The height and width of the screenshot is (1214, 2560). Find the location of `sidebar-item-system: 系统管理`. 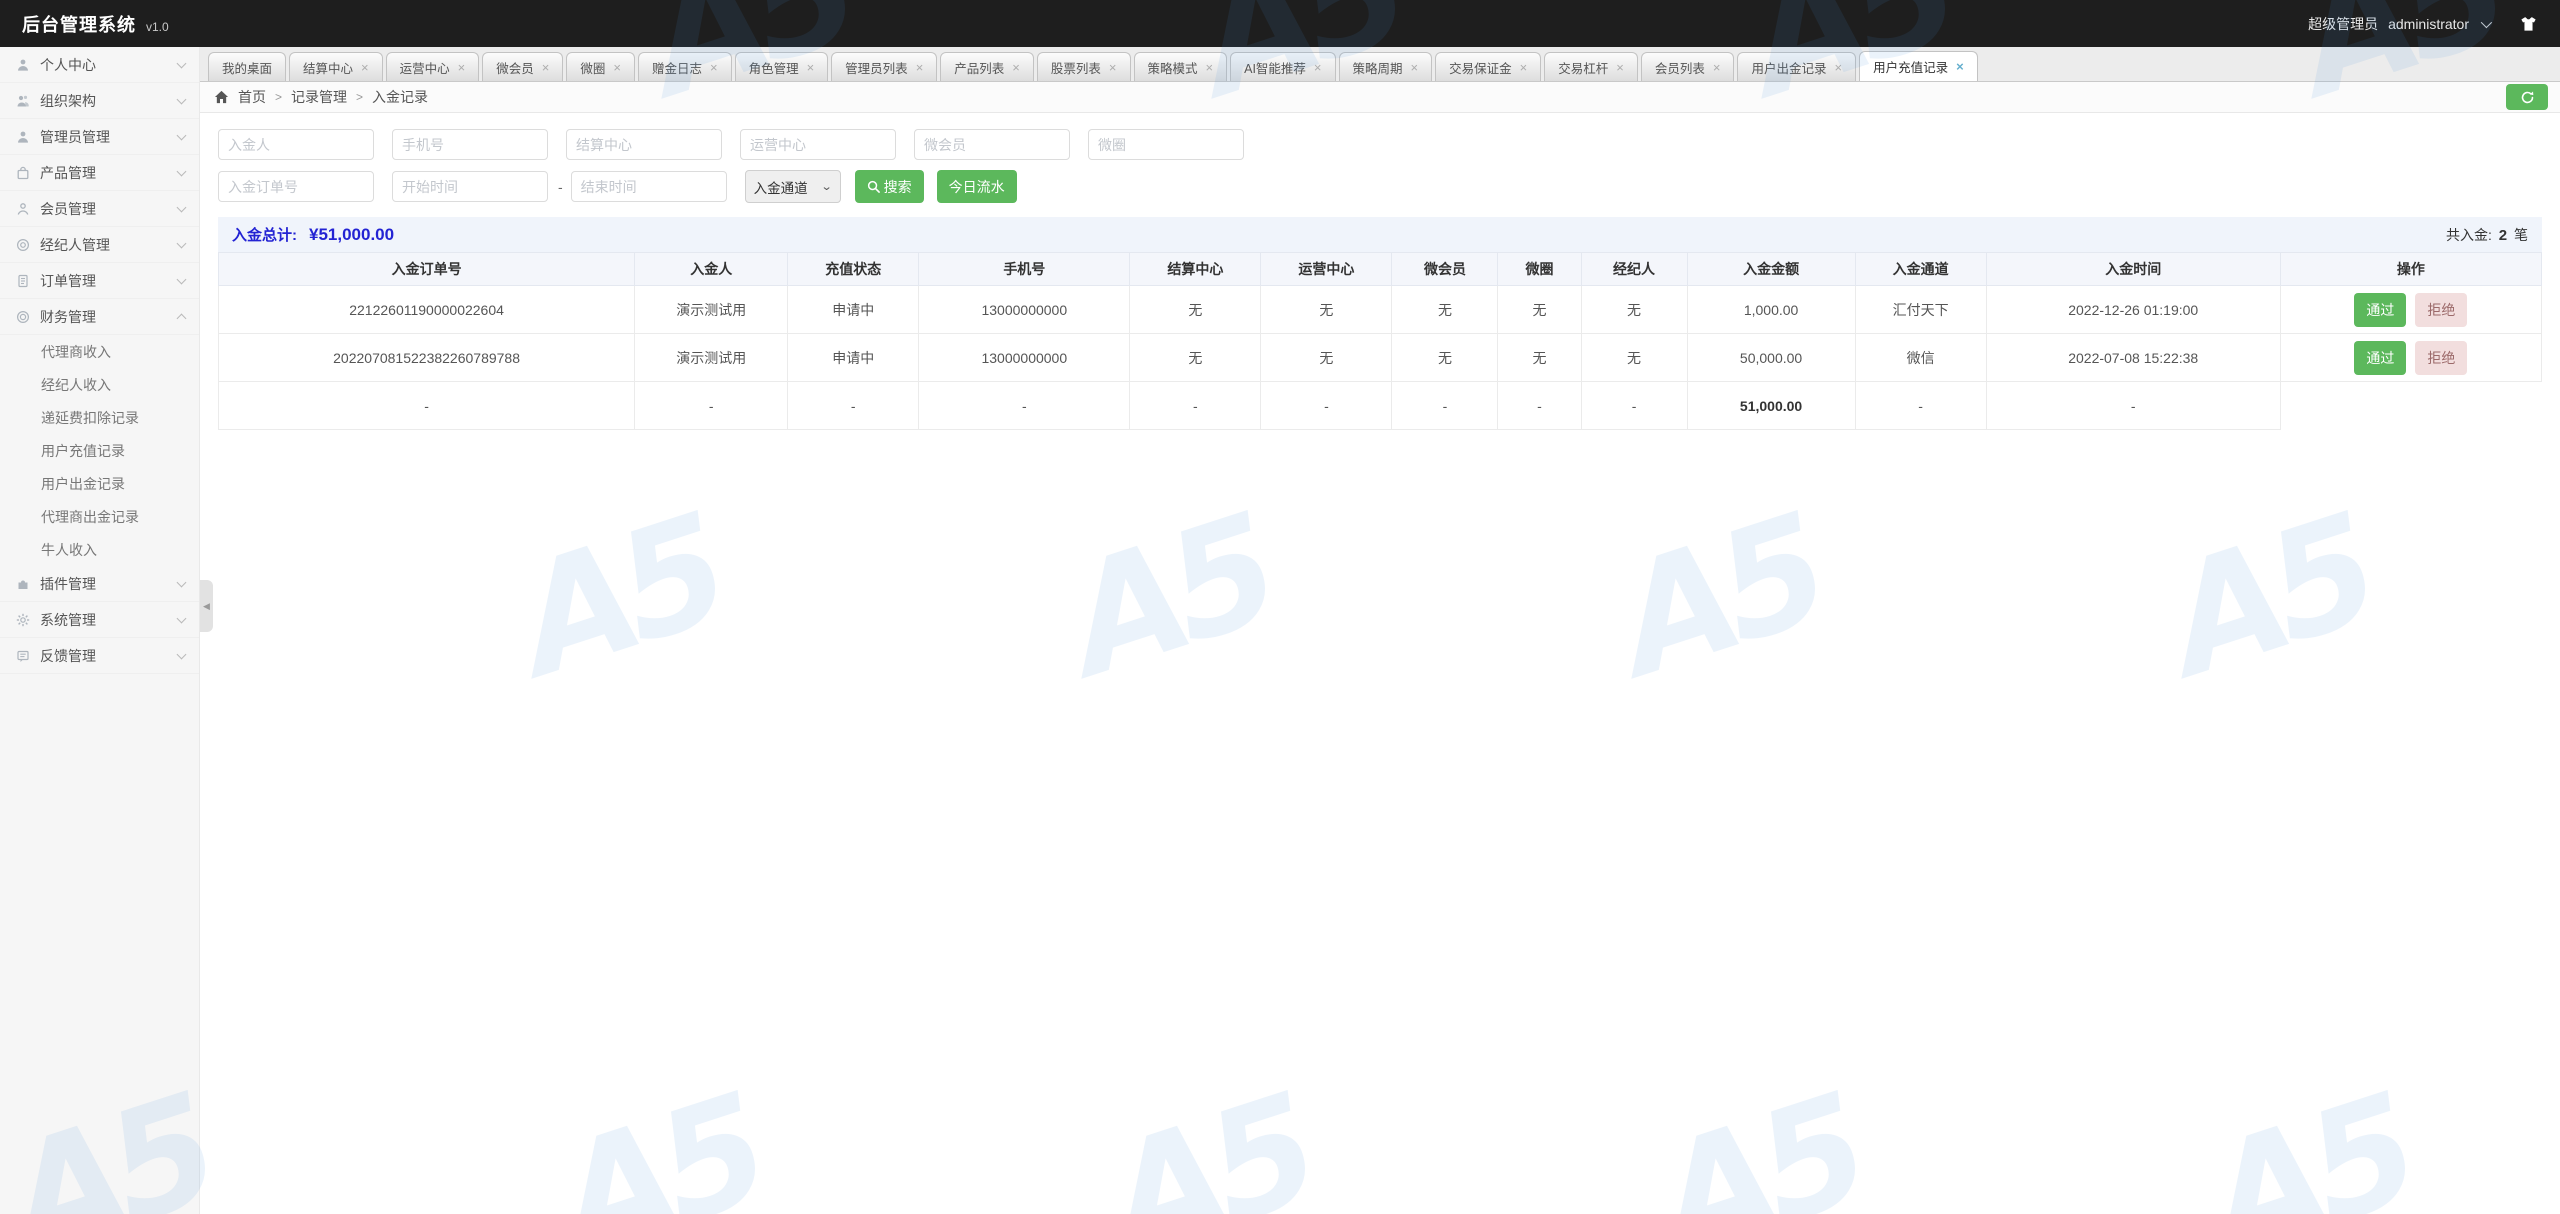

sidebar-item-system: 系统管理 is located at coordinates (99, 620).